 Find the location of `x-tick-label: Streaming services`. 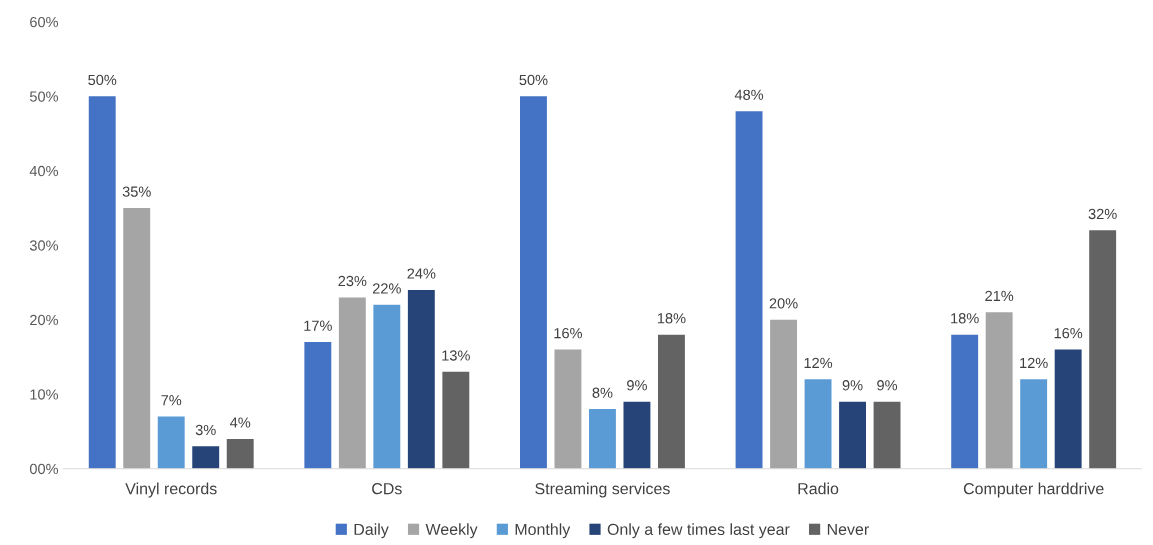

x-tick-label: Streaming services is located at coordinates (602, 490).